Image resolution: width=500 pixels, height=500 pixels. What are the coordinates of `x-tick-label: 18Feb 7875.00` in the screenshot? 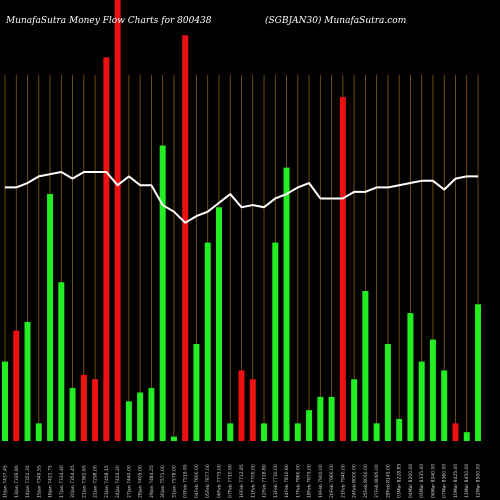 It's located at (310, 481).